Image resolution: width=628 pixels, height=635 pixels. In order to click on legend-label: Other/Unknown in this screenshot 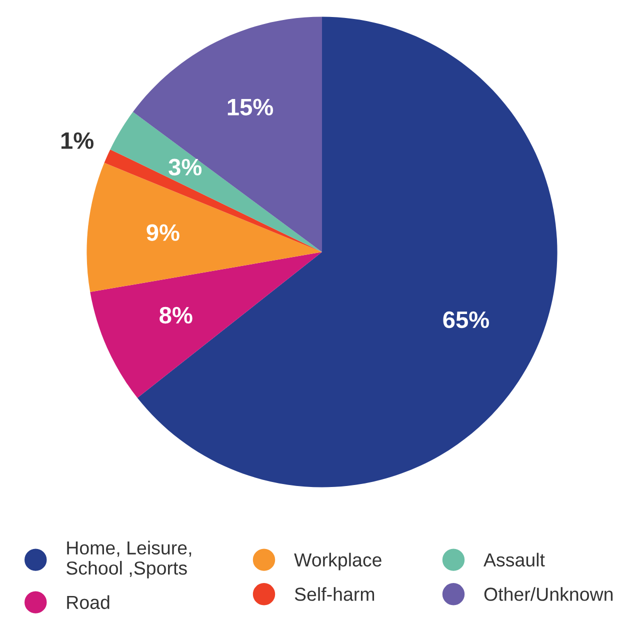, I will do `click(548, 594)`.